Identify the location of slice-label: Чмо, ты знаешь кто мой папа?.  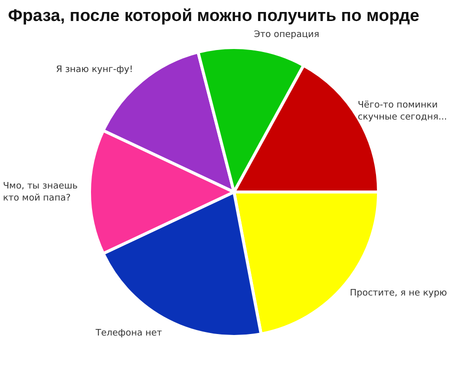
(40, 192).